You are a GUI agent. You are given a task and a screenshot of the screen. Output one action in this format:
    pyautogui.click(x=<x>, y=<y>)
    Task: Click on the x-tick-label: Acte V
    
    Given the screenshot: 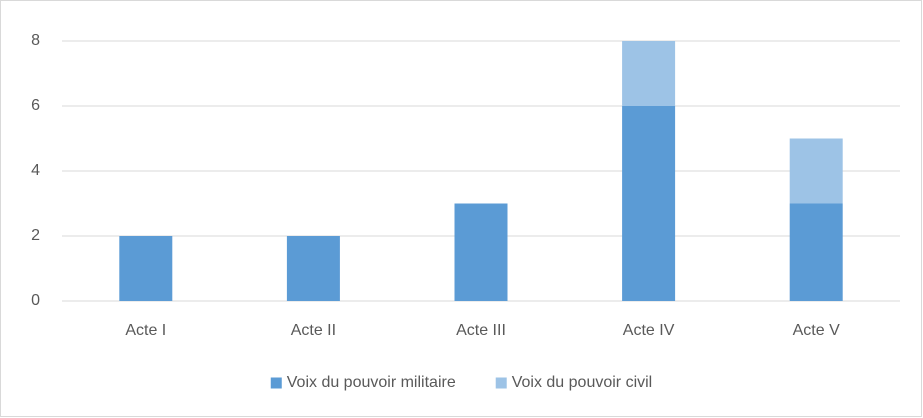 What is the action you would take?
    pyautogui.click(x=816, y=330)
    